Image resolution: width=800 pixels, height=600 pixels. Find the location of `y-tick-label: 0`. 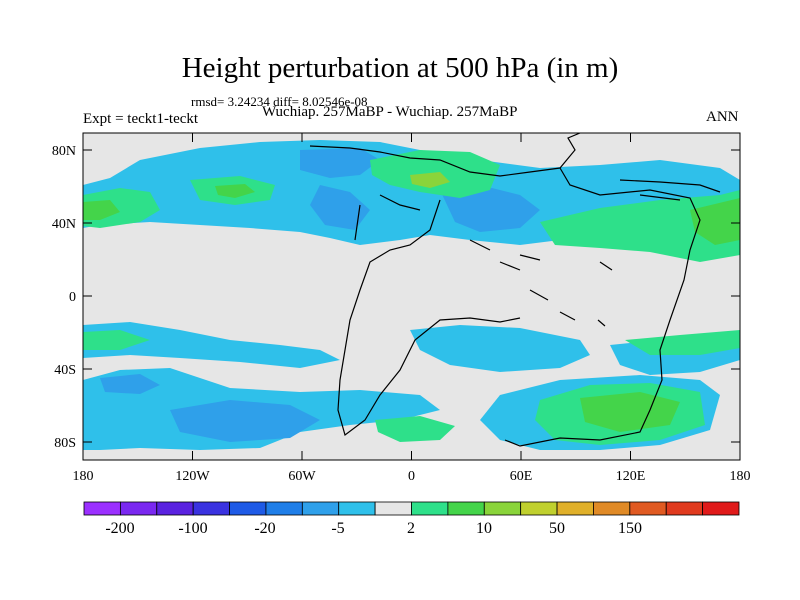

y-tick-label: 0 is located at coordinates (72, 297).